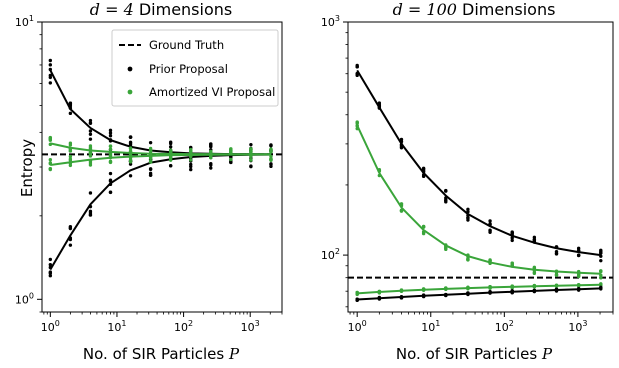  What do you see at coordinates (547, 354) in the screenshot?
I see `panel-d100-x-label-var: P` at bounding box center [547, 354].